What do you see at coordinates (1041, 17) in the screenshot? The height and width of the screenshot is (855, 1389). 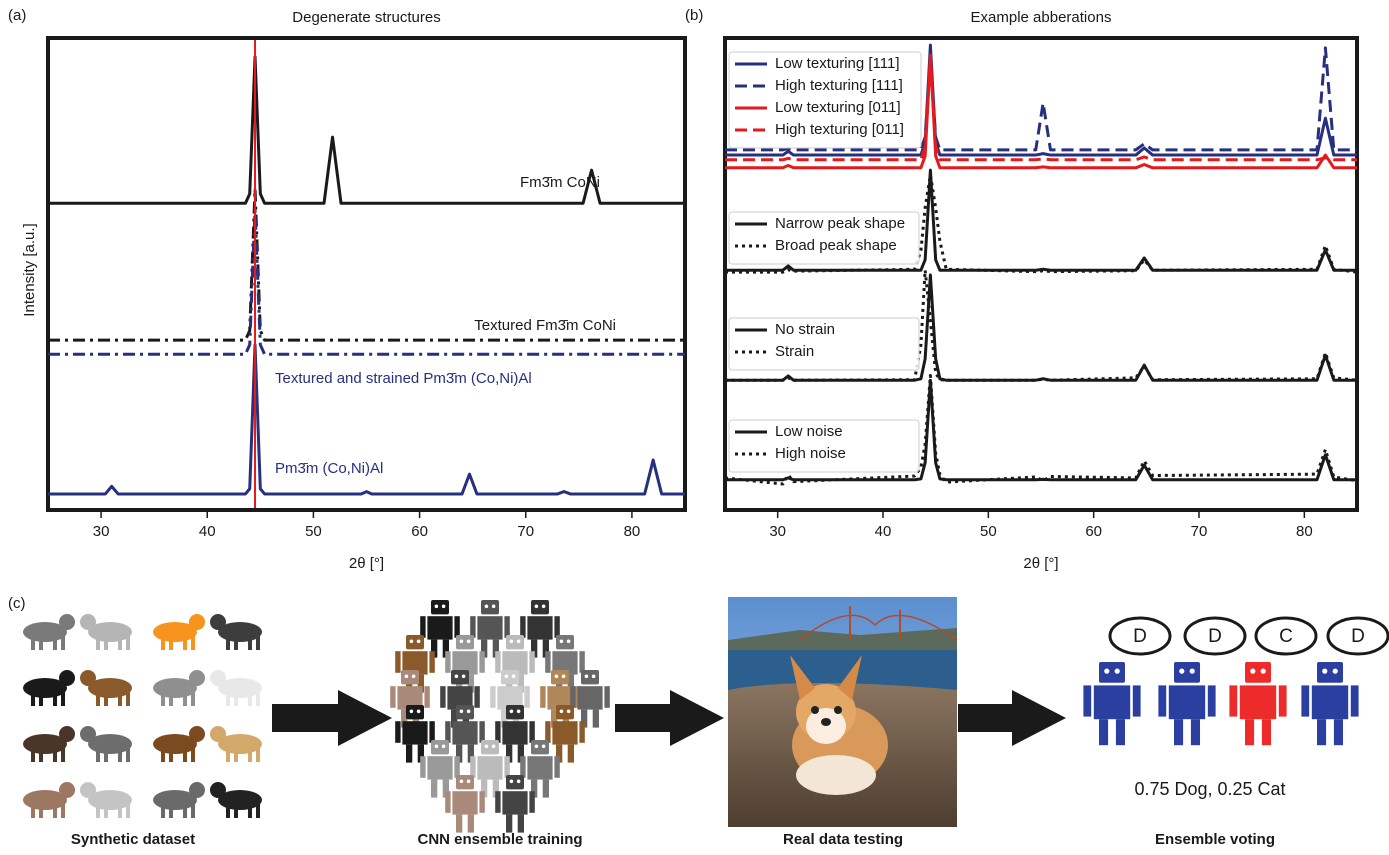 I see `chart-title: Example abberations` at bounding box center [1041, 17].